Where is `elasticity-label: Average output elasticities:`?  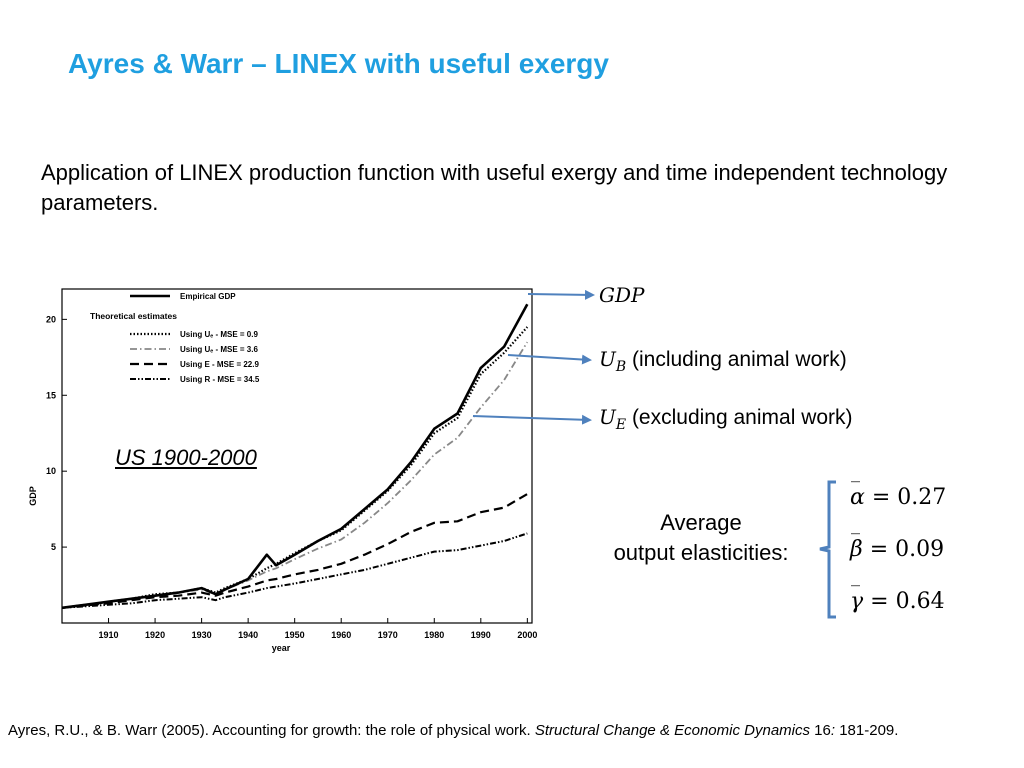 elasticity-label: Average output elasticities: is located at coordinates (701, 538).